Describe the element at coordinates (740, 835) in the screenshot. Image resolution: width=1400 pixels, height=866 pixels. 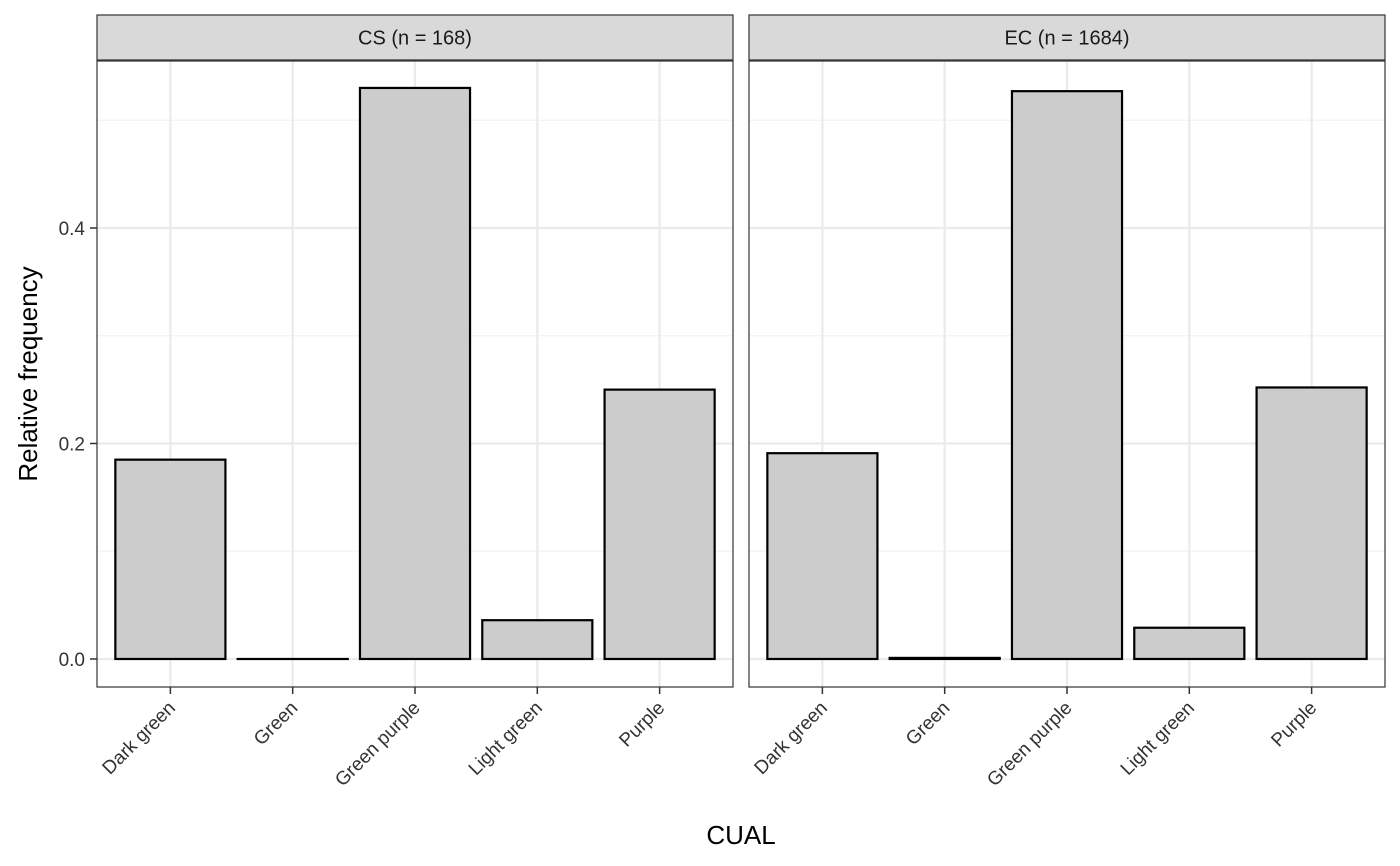
I see `x-axis-title: CUAL` at that location.